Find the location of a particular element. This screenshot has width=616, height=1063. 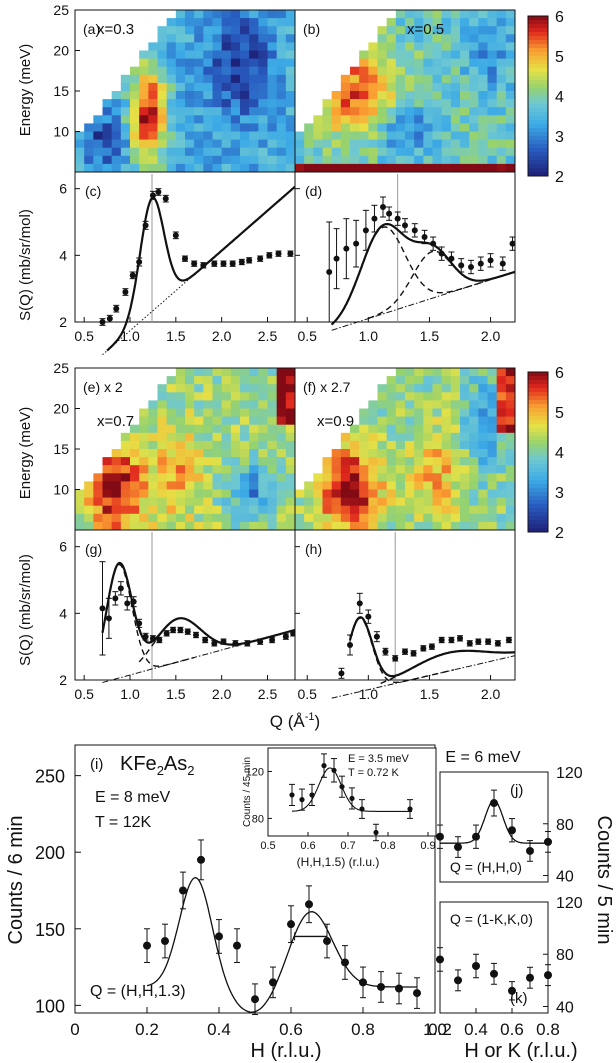

header-text: E = 6 meV is located at coordinates (482, 757).